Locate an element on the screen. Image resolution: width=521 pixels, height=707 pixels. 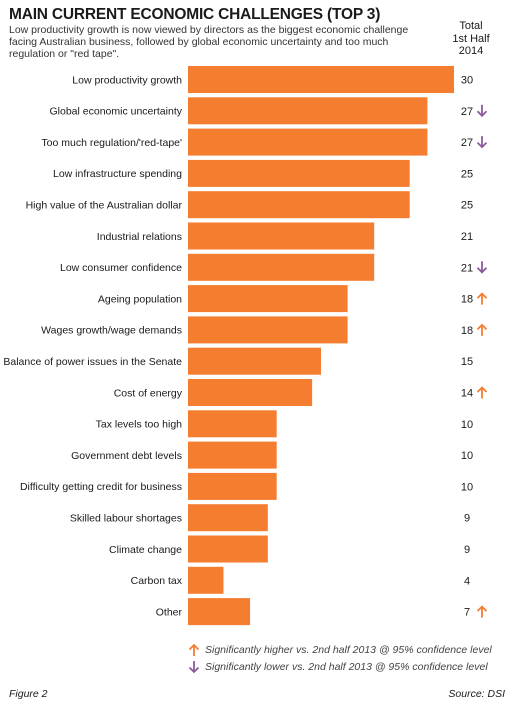
value-label: 4 is located at coordinates (467, 581).